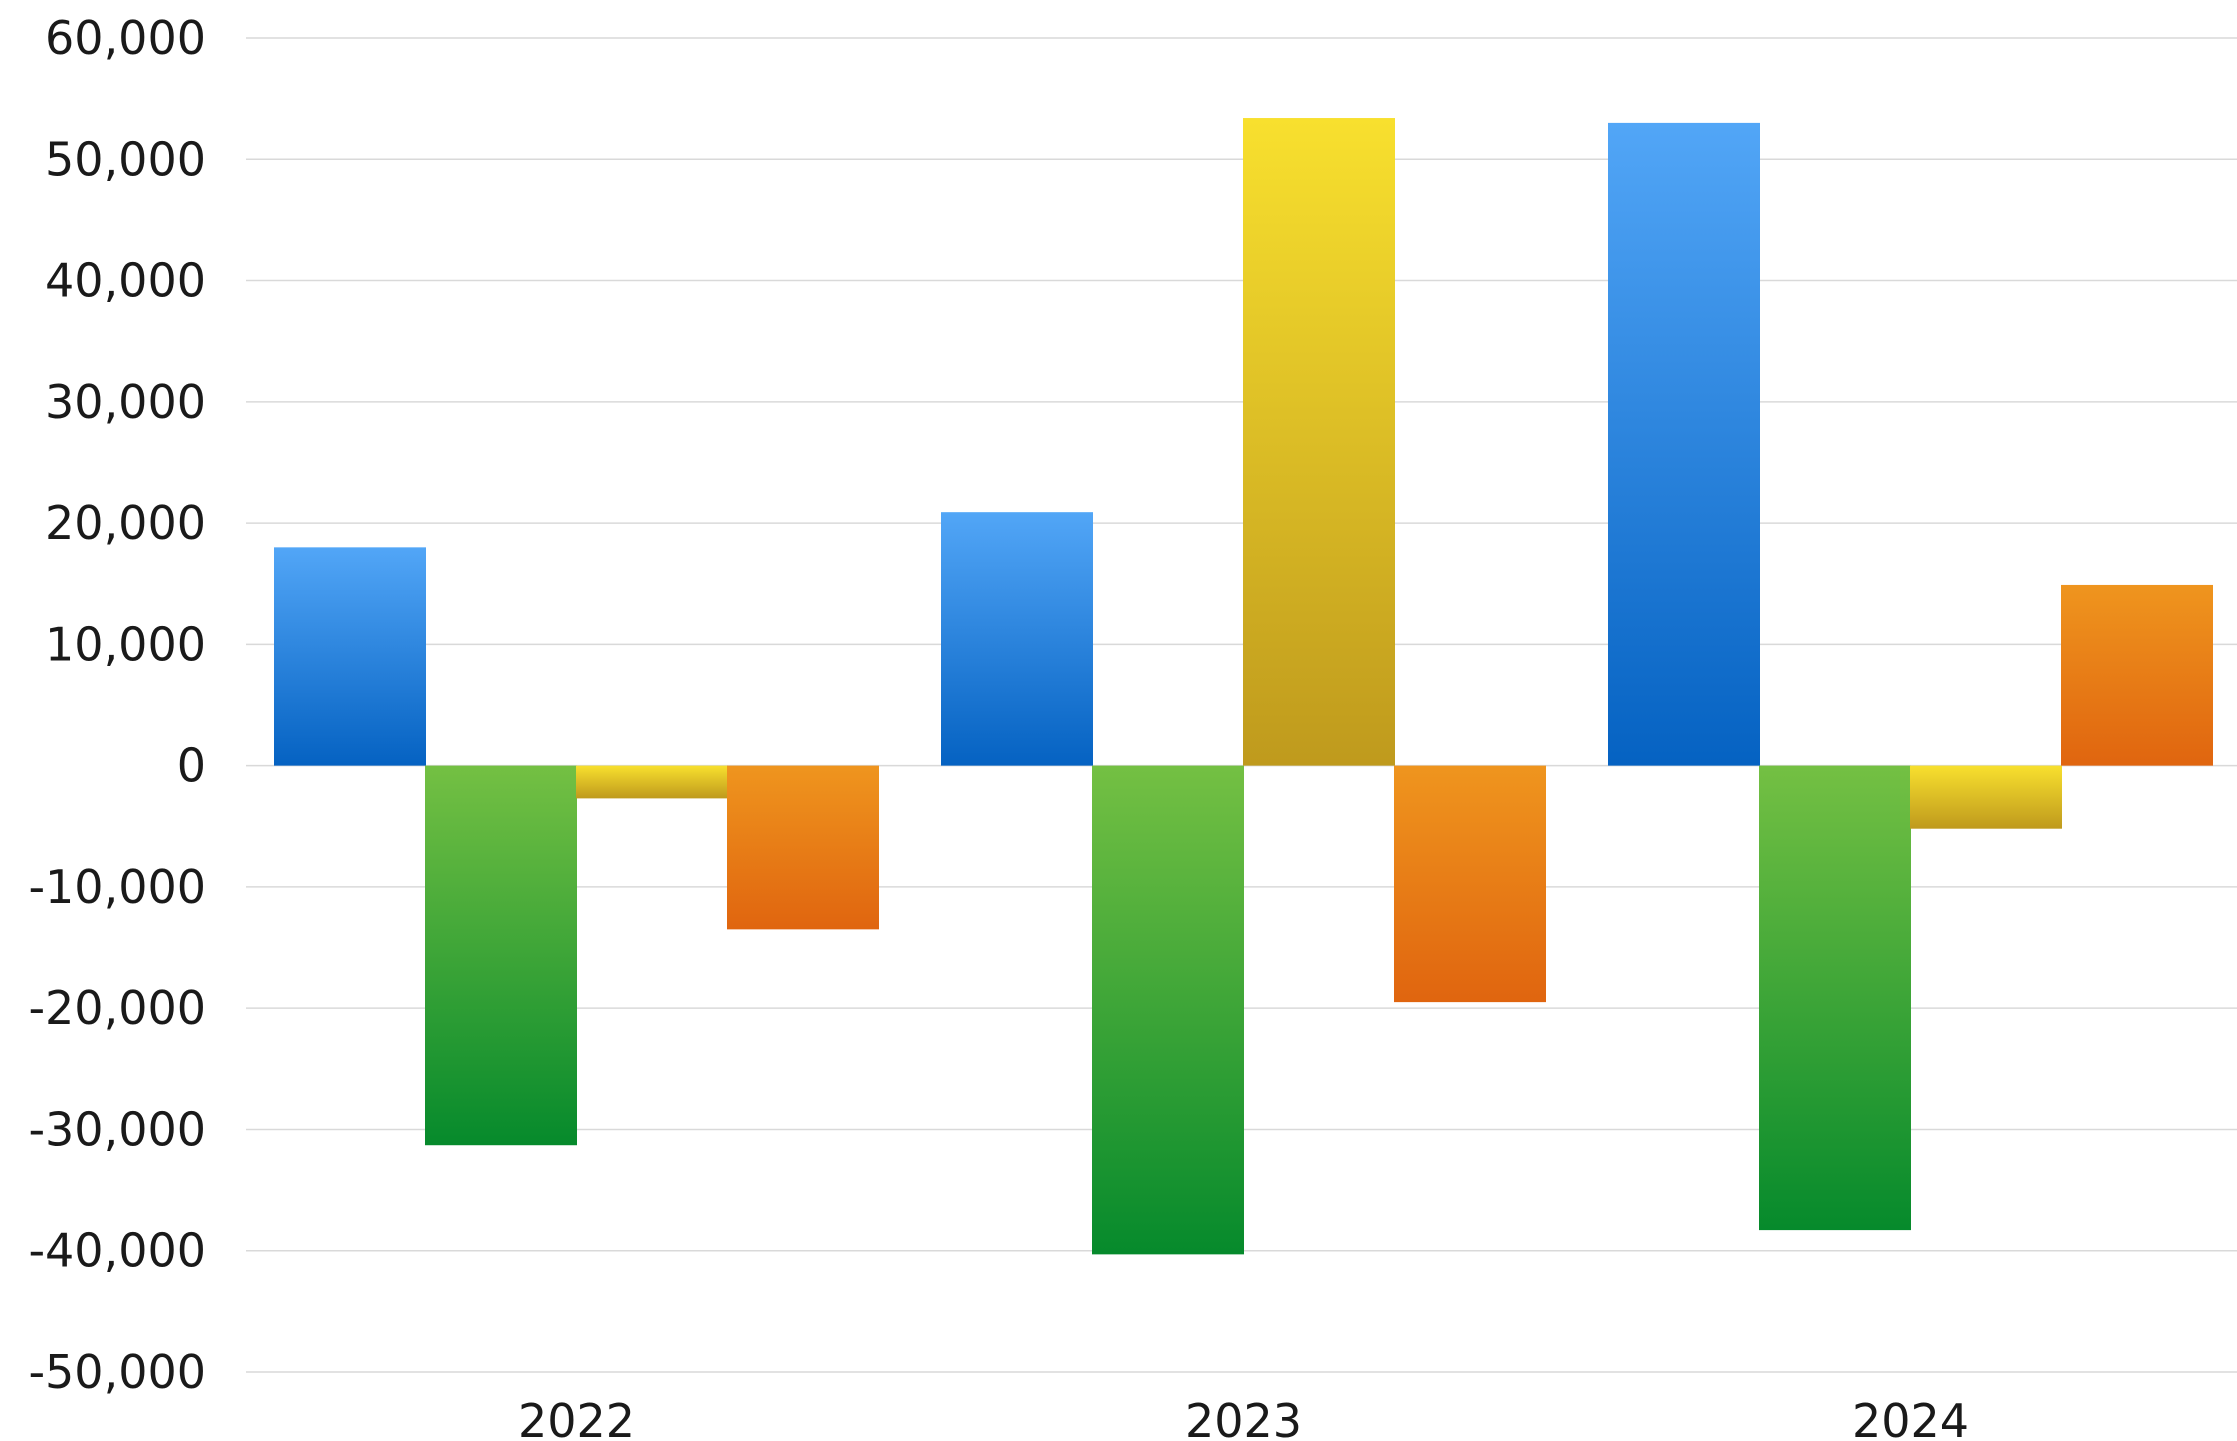 The image size is (2237, 1441). I want to click on x-axis-tick-labels: 2022 2023 2024, so click(1243, 1417).